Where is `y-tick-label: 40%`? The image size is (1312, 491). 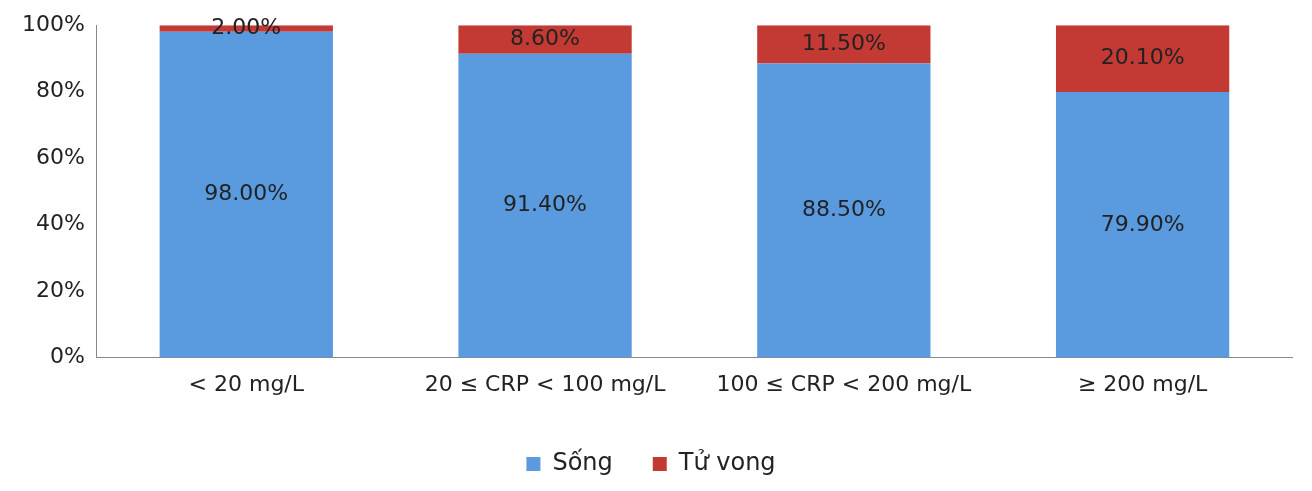
y-tick-label: 40% is located at coordinates (60, 223).